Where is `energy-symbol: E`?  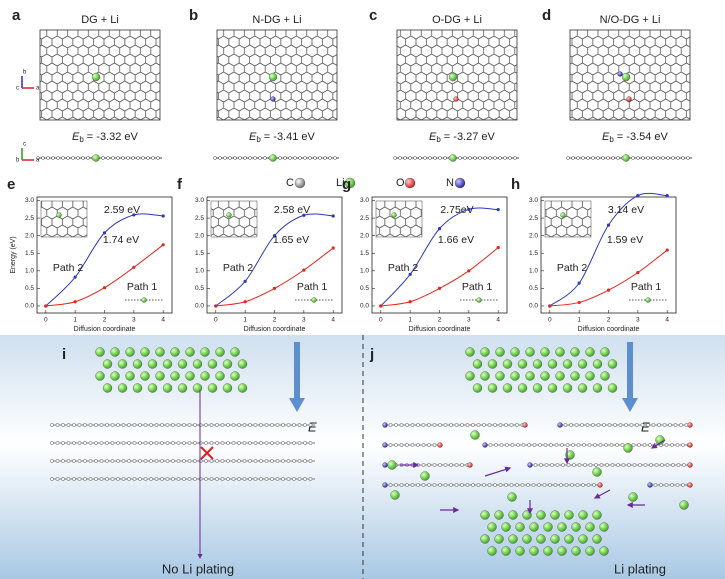
energy-symbol: E is located at coordinates (253, 137).